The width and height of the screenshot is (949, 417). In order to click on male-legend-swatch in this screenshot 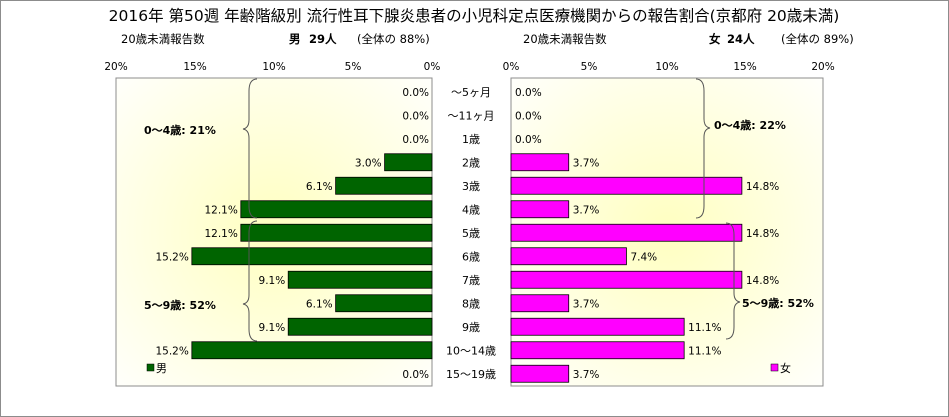, I will do `click(150, 367)`.